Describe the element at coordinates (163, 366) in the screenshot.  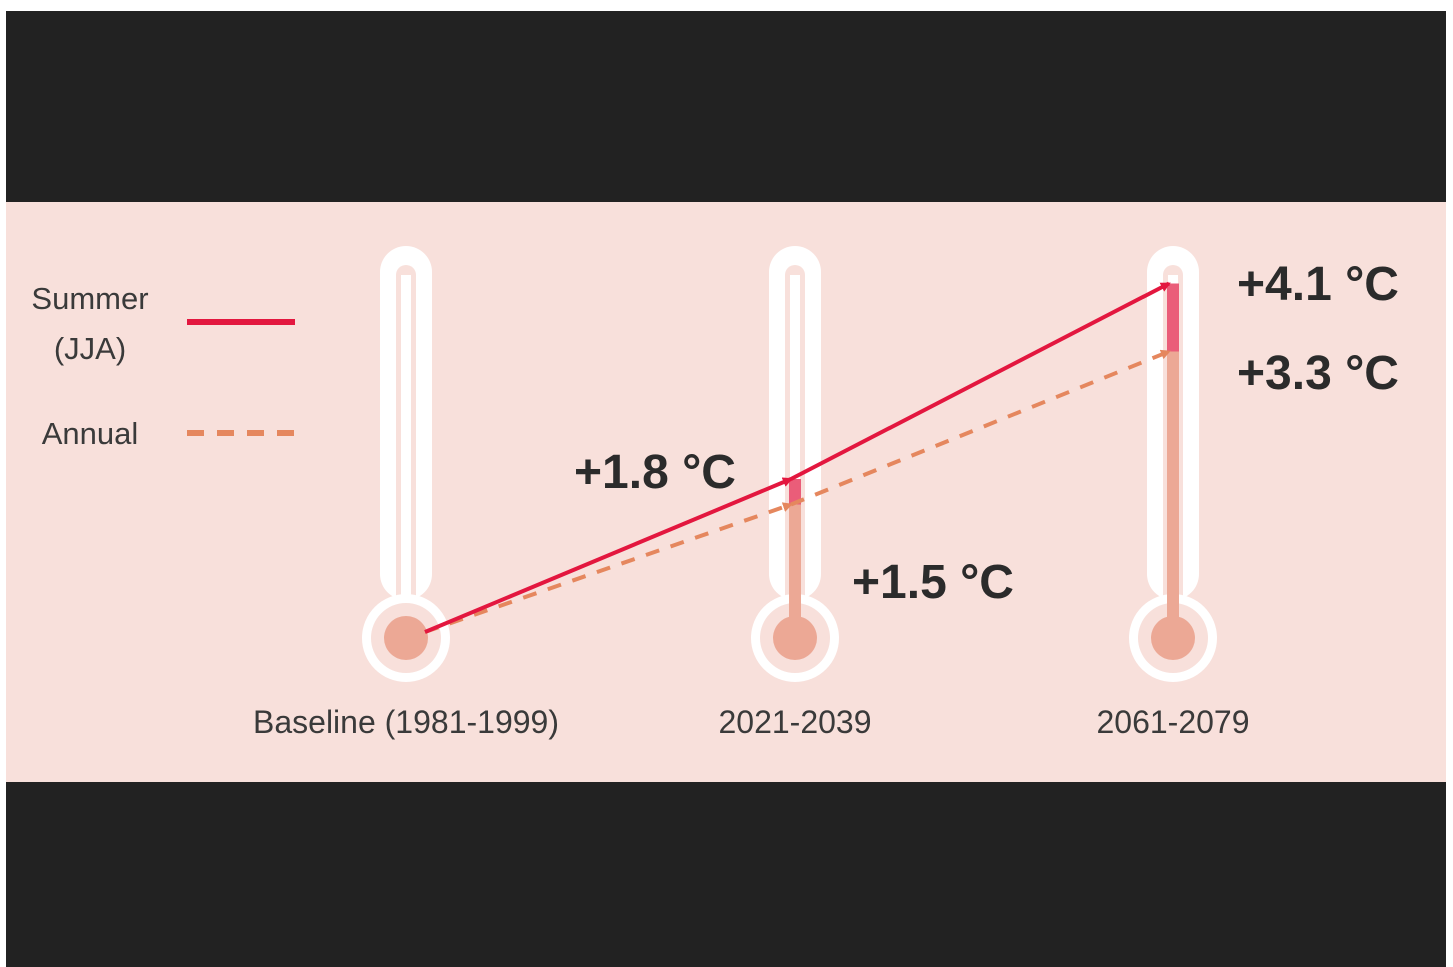
I see `legend: Summer (JJA) Annual` at that location.